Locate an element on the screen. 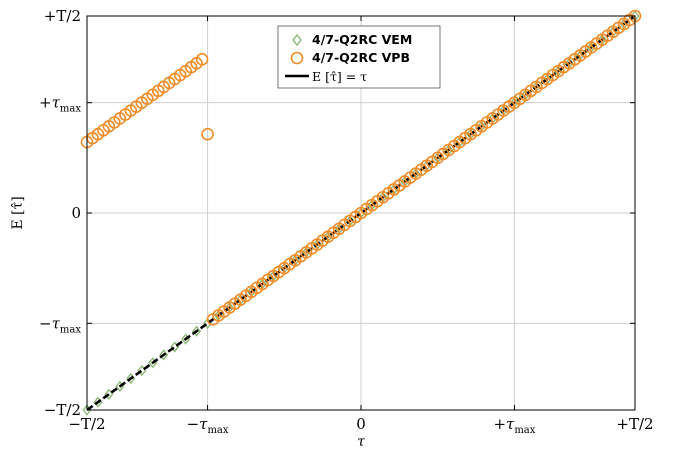 This screenshot has height=454, width=673. legend-marker-vpb is located at coordinates (297, 58).